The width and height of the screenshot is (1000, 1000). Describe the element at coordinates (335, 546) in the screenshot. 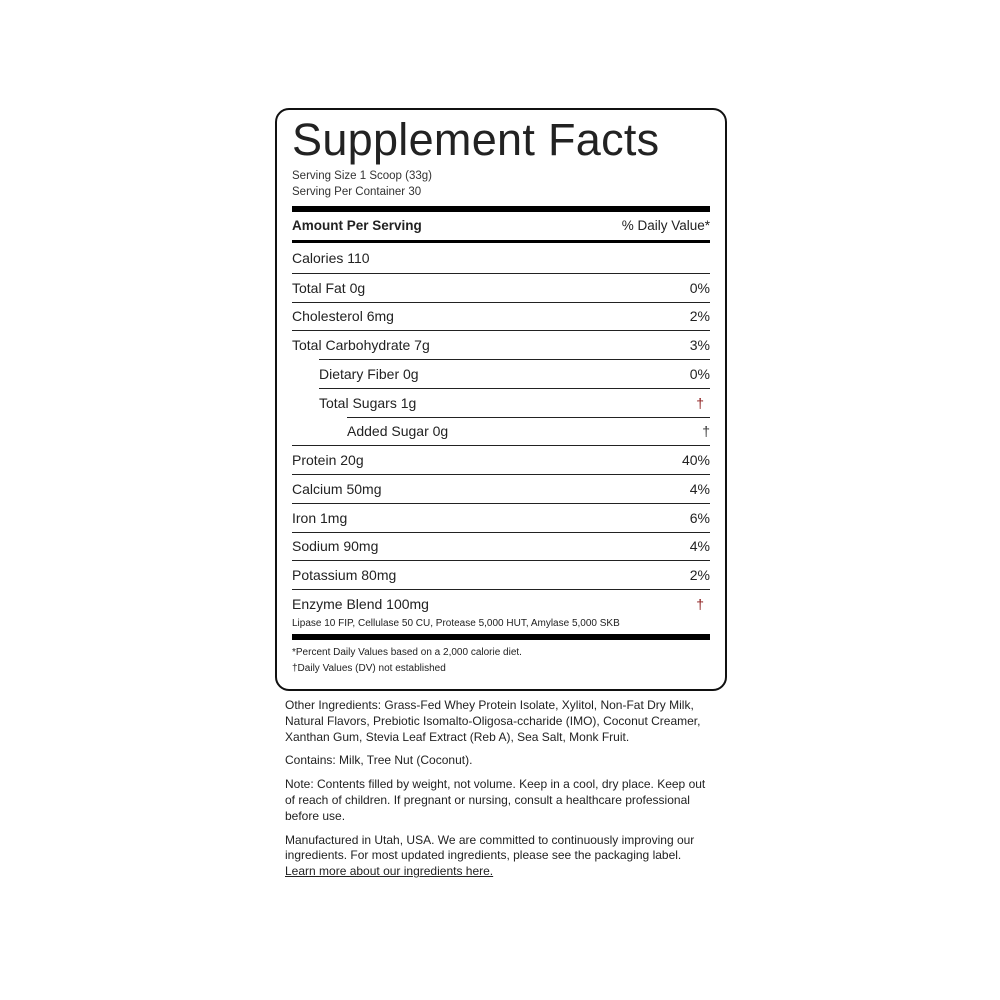

I see `nutrient-name: Sodium 90mg` at that location.